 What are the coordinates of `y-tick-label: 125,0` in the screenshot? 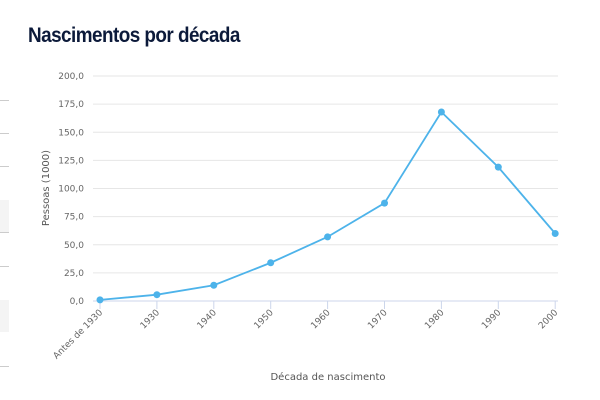 It's located at (71, 161).